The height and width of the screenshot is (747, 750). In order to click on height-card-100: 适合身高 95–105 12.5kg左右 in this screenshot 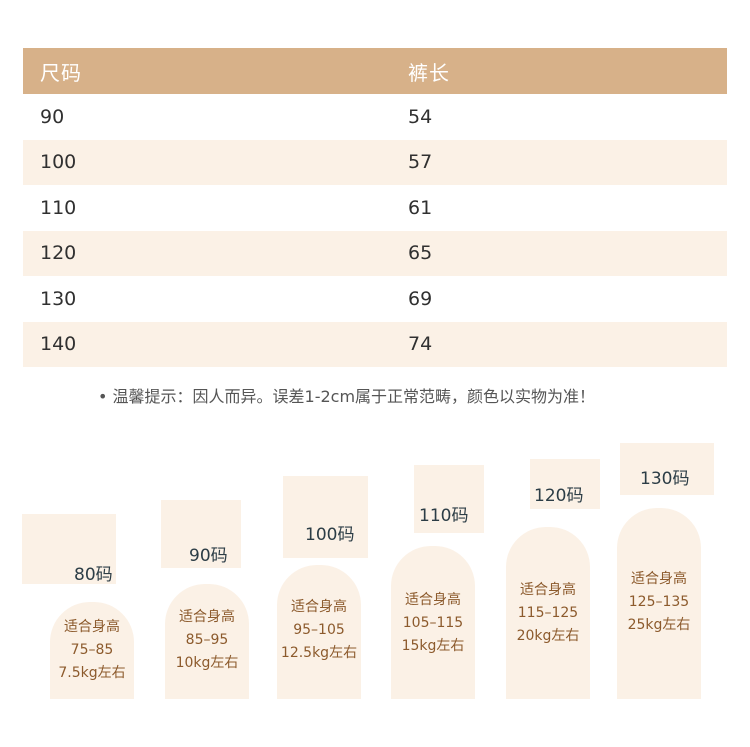, I will do `click(319, 632)`.